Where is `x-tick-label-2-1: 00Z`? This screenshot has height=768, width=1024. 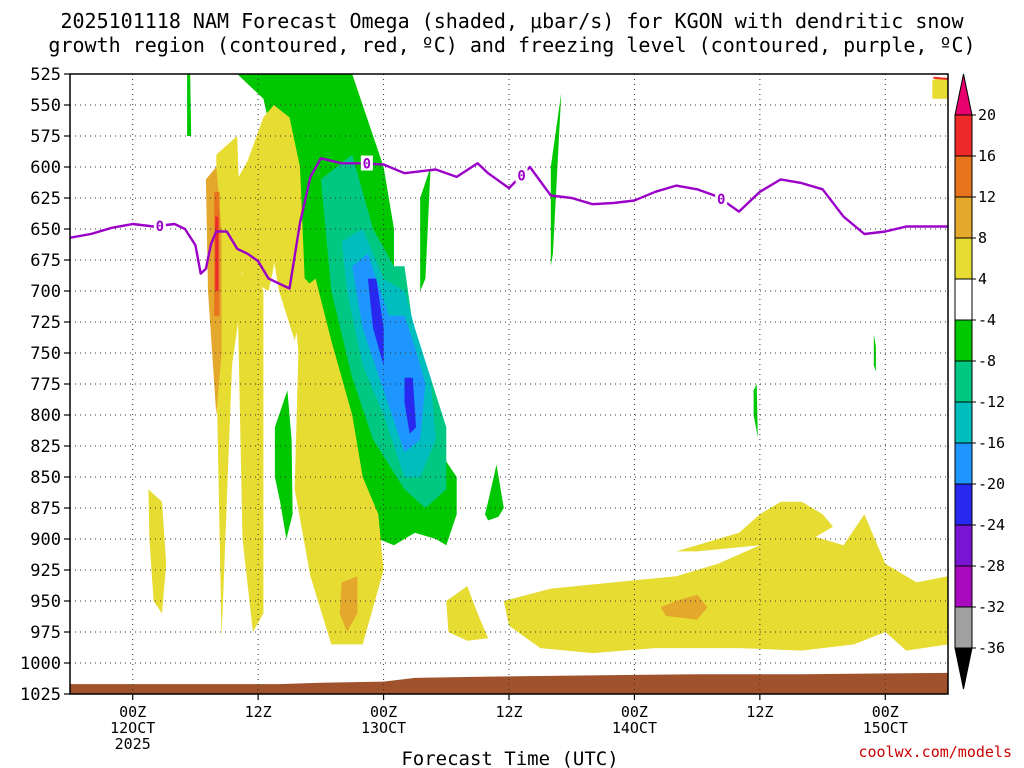
x-tick-label-2-1: 00Z is located at coordinates (383, 712).